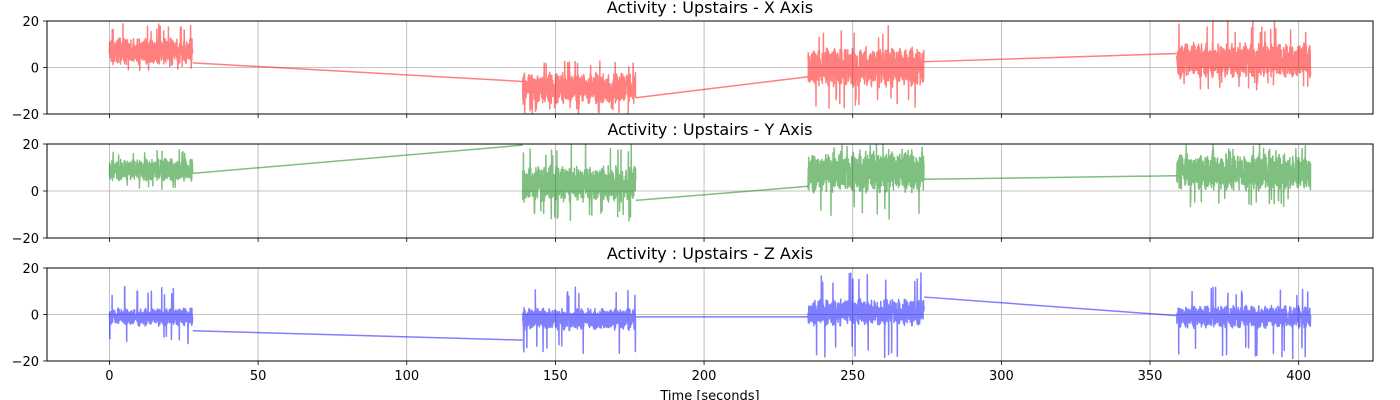 This screenshot has height=400, width=1400. I want to click on z-axis-xtick-label: 350, so click(1150, 376).